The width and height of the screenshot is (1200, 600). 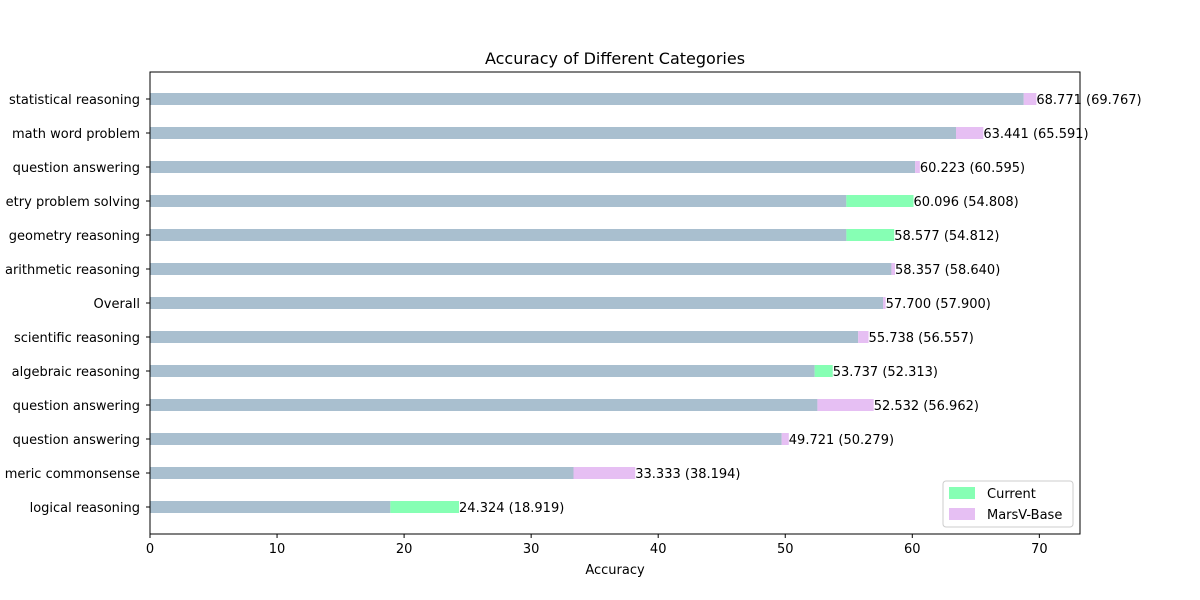 I want to click on x-tick-label: 30, so click(x=531, y=549).